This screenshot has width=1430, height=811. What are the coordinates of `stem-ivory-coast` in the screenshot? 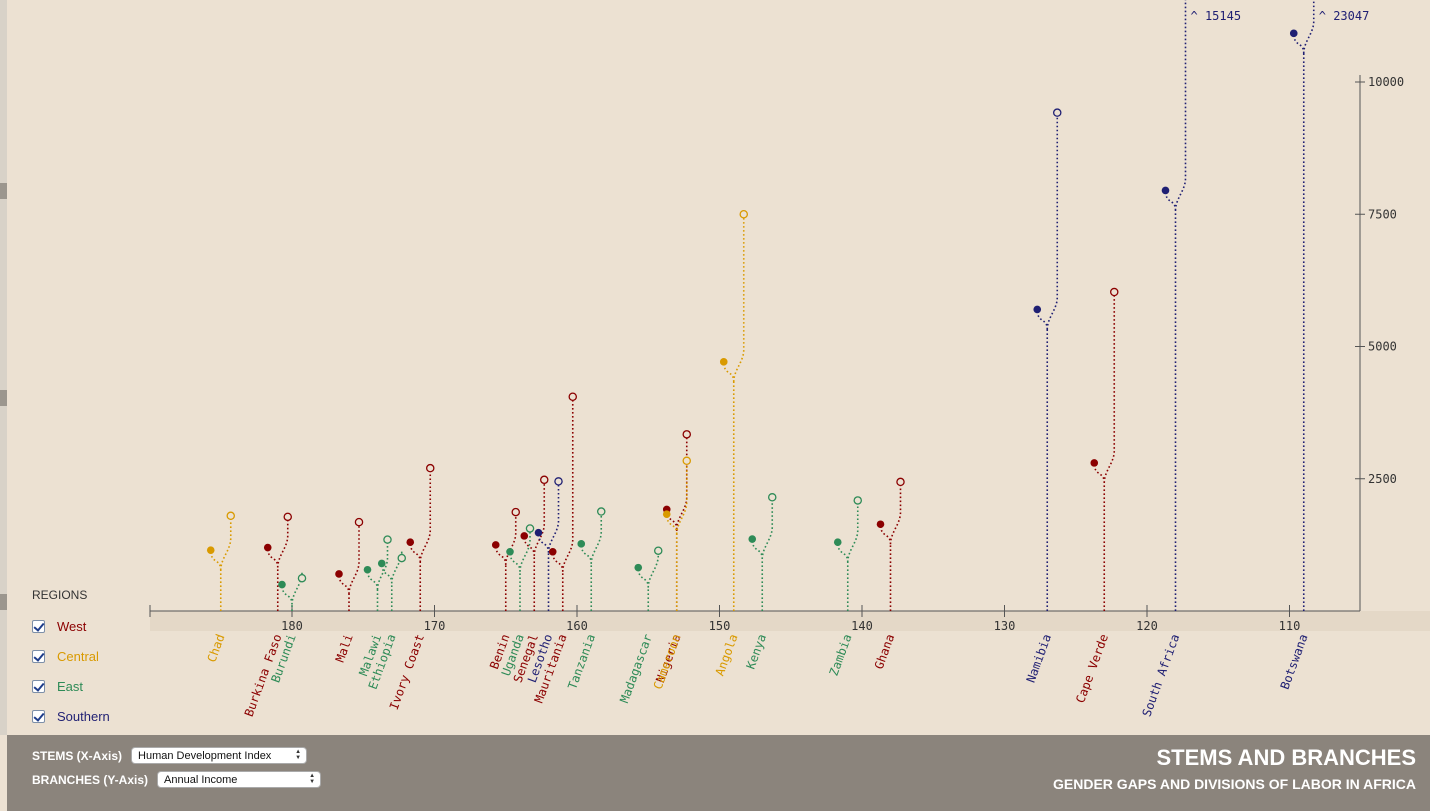 It's located at (420, 539).